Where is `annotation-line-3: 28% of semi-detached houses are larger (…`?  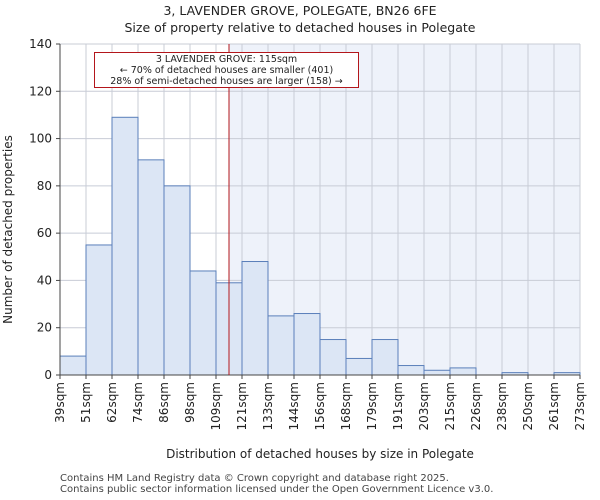
annotation-line-3: 28% of semi-detached houses are larger (… is located at coordinates (226, 81).